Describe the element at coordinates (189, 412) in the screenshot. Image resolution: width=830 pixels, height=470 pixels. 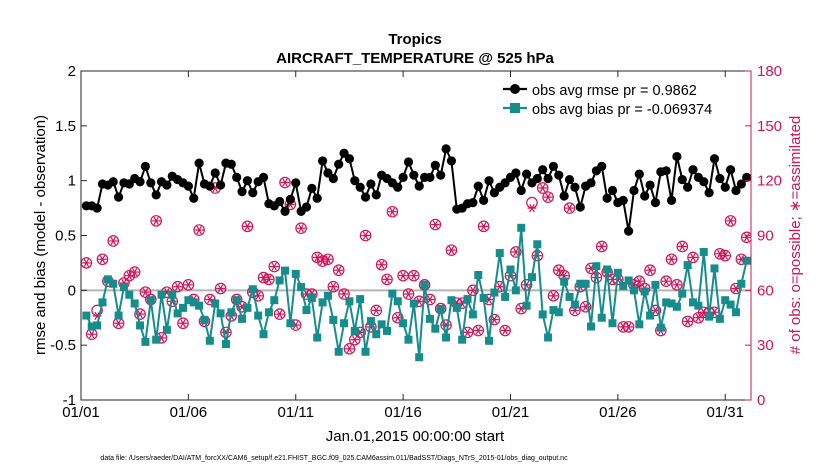
I see `x-tick-label: 01/06` at that location.